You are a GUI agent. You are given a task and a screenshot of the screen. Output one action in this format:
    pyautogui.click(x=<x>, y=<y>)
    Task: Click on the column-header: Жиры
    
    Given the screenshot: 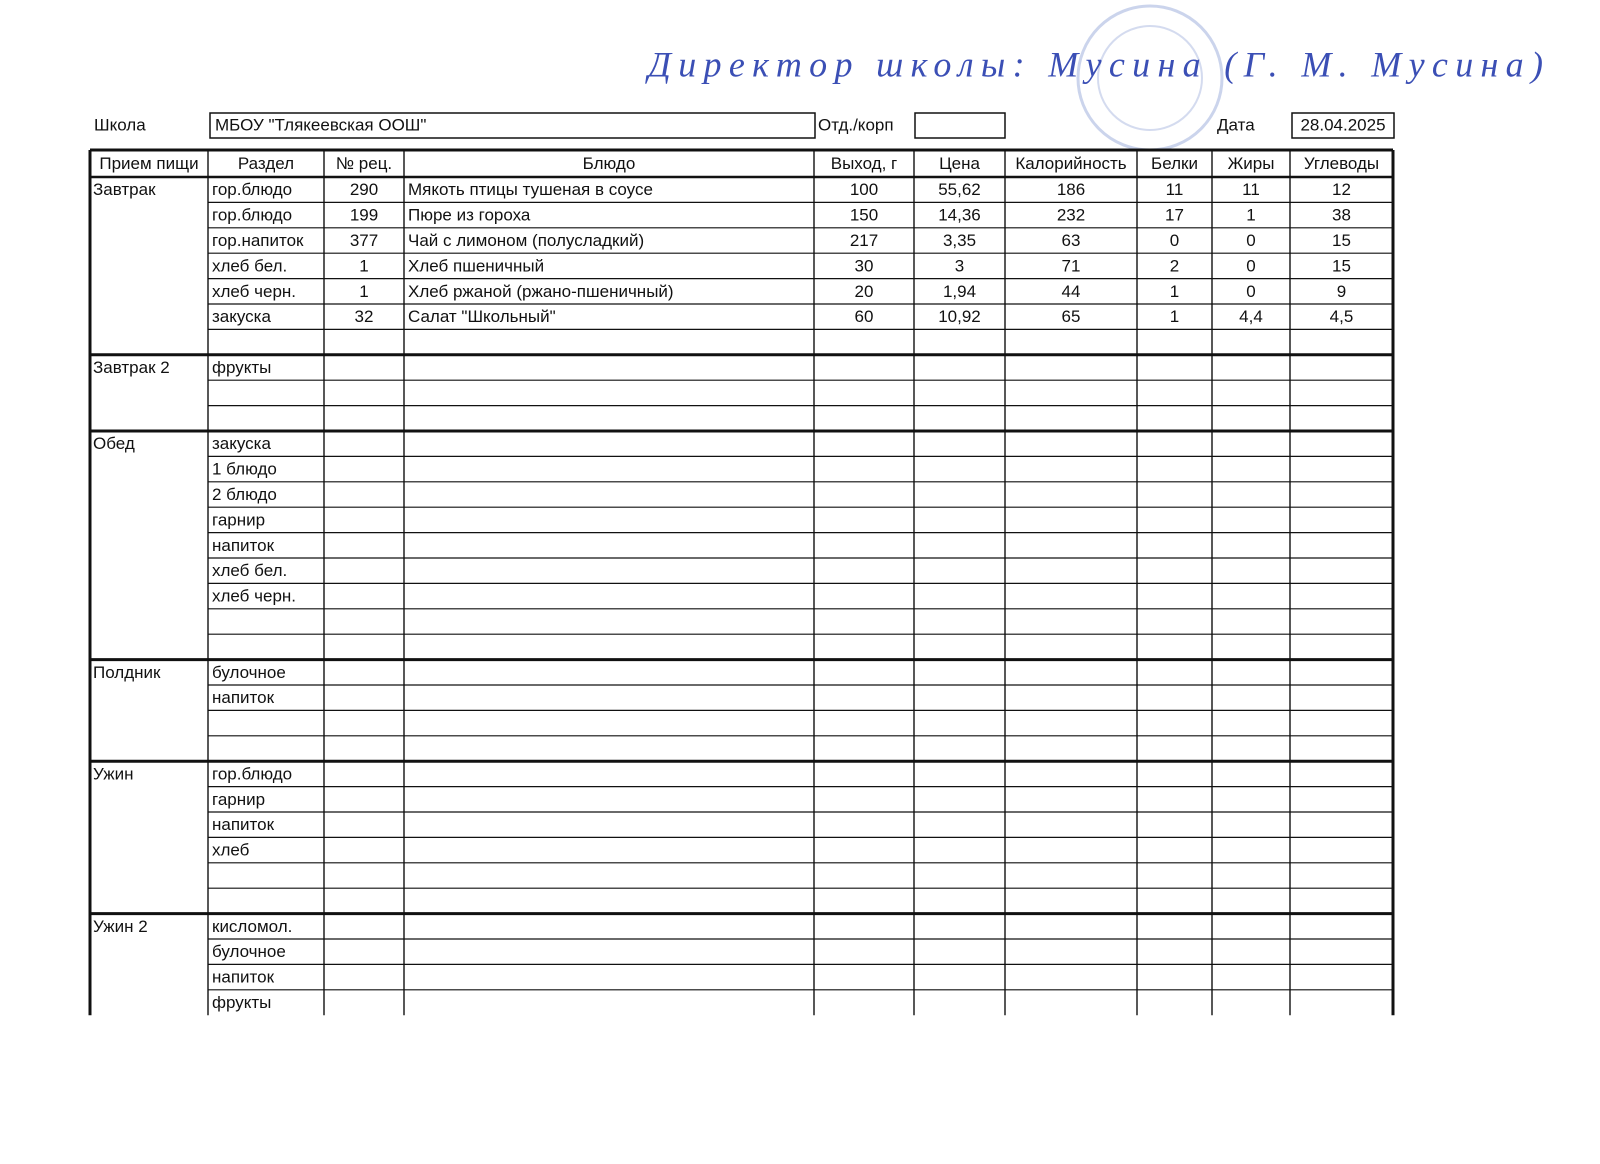 What is the action you would take?
    pyautogui.click(x=1251, y=163)
    